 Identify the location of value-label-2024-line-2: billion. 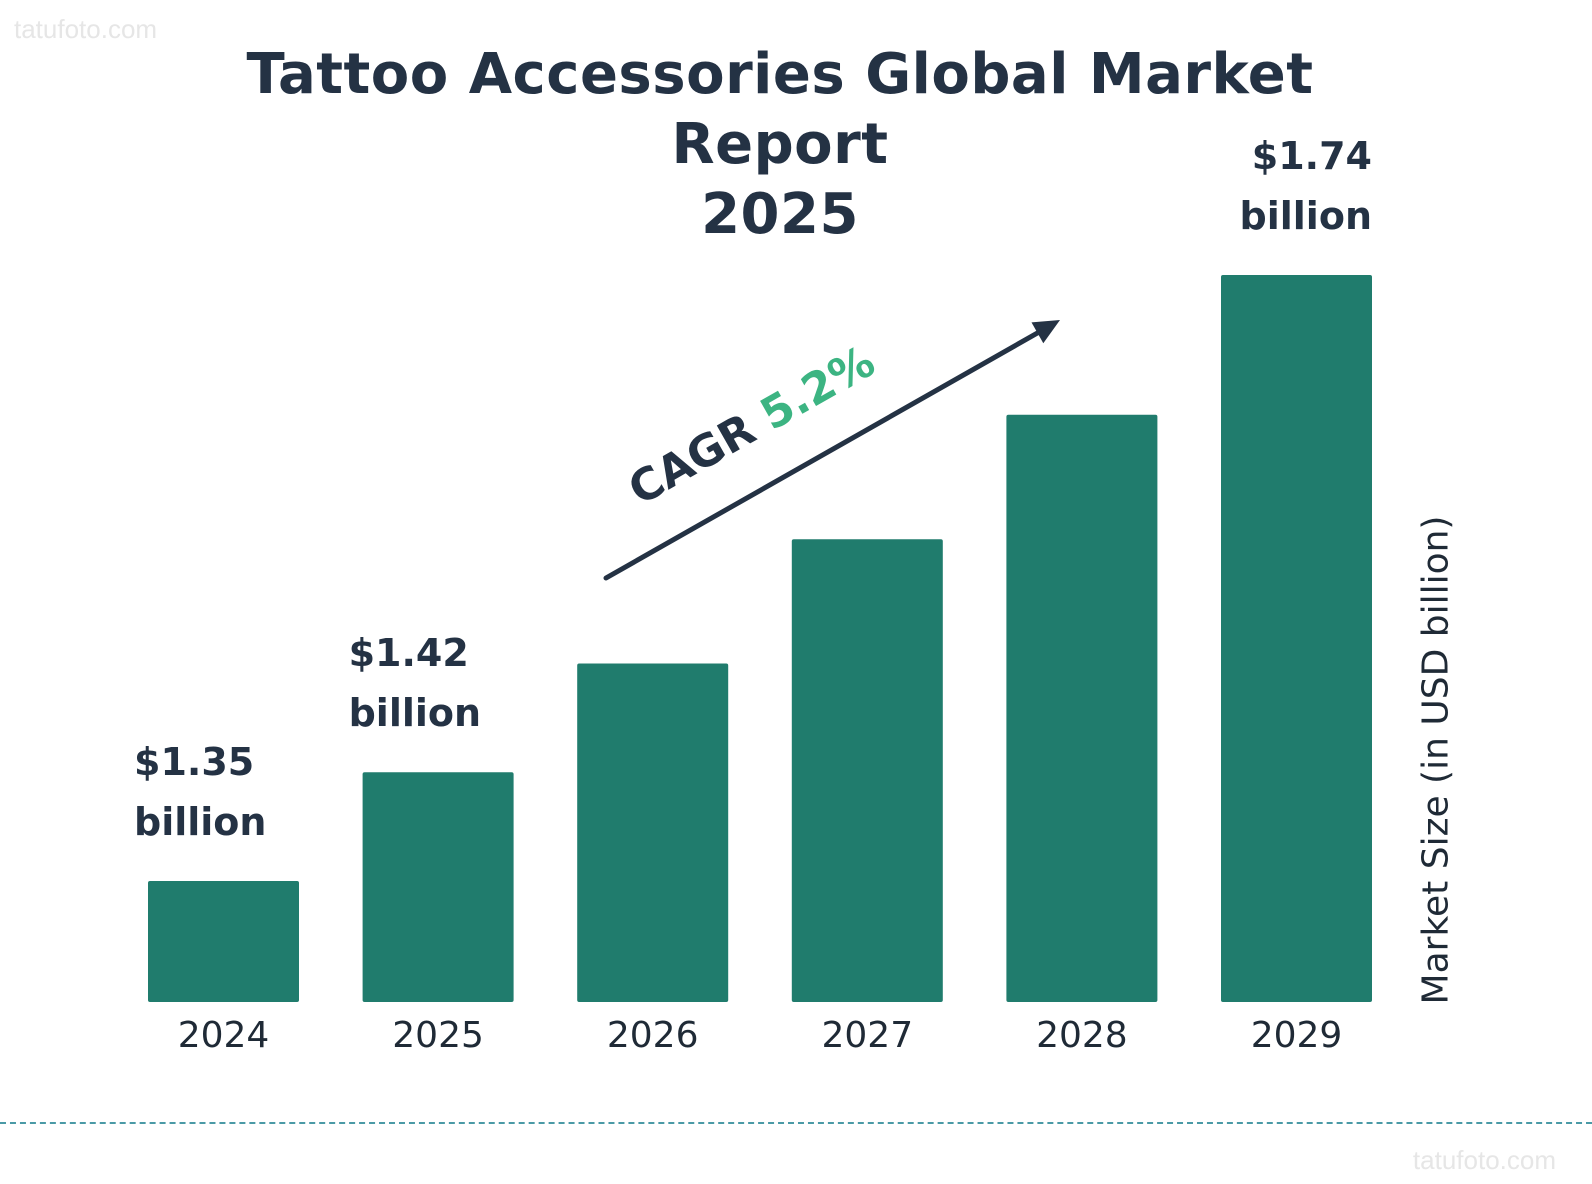
(200, 822).